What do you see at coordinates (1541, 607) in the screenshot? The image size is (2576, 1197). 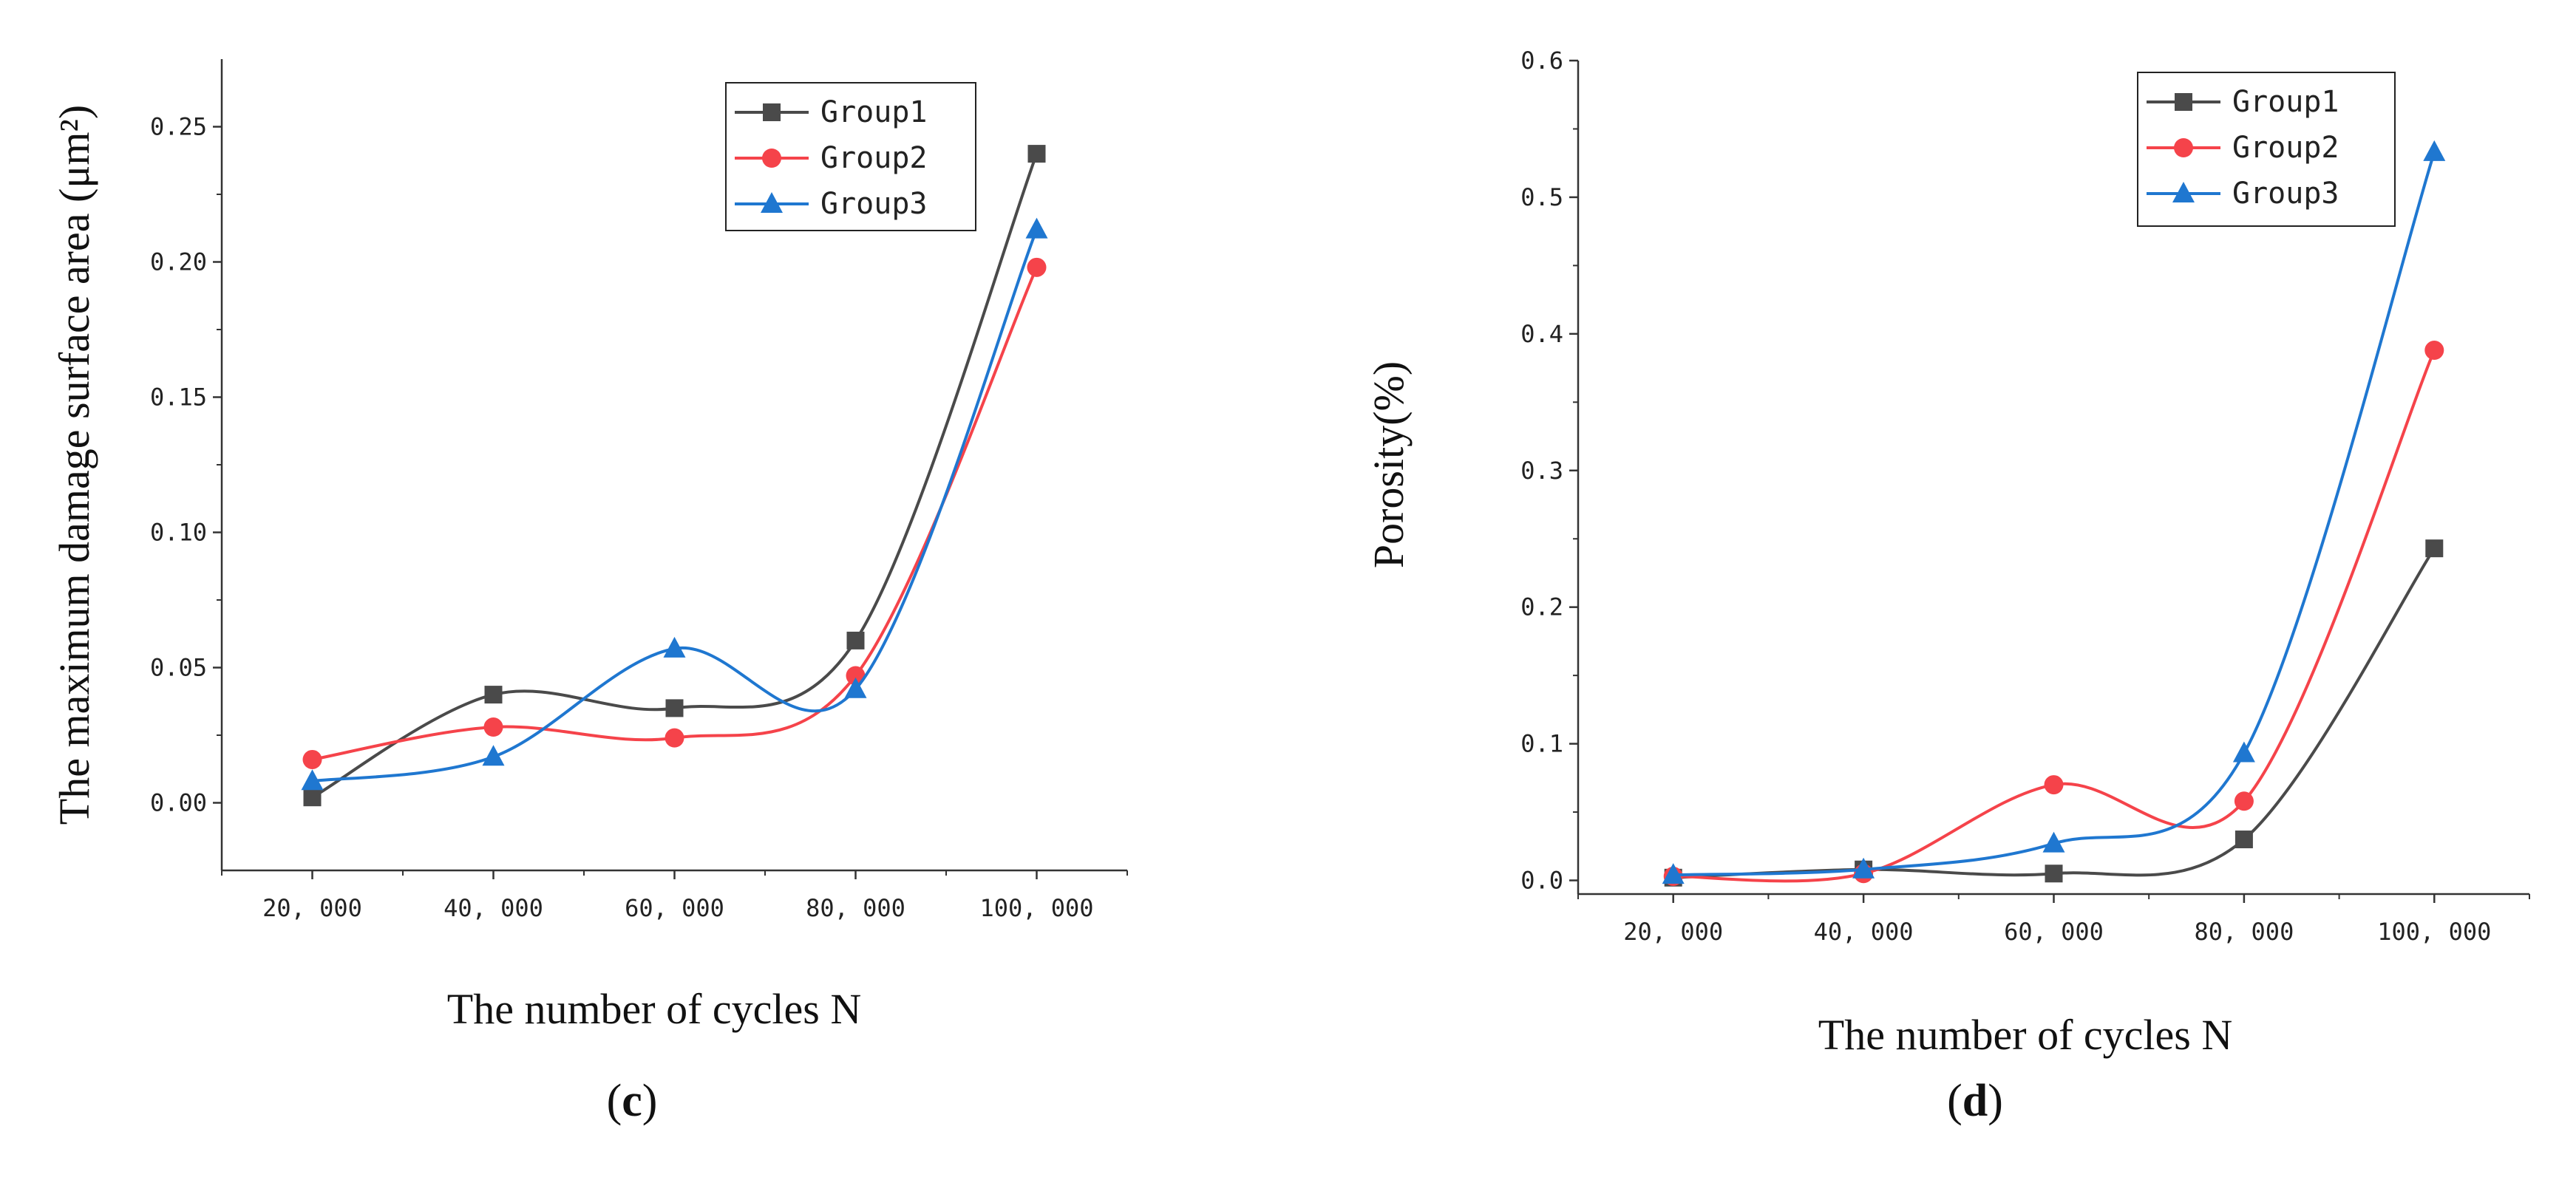 I see `y-tick-label: 0.2` at bounding box center [1541, 607].